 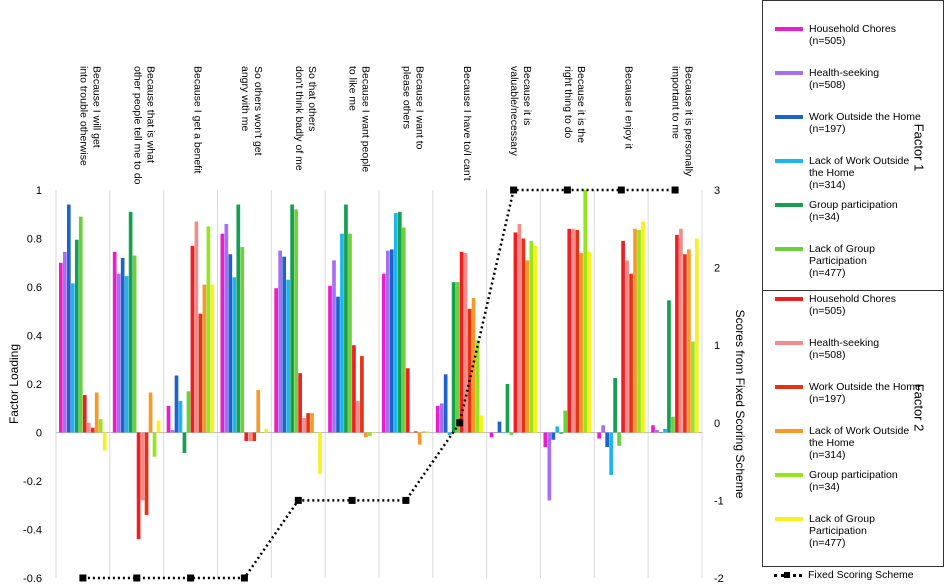 I want to click on category-label: Because I want people, so click(x=366, y=119).